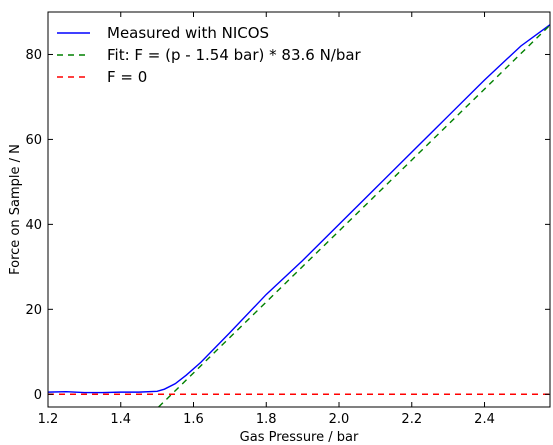 Image resolution: width=553 pixels, height=445 pixels. I want to click on y-tick-label: 20, so click(33, 310).